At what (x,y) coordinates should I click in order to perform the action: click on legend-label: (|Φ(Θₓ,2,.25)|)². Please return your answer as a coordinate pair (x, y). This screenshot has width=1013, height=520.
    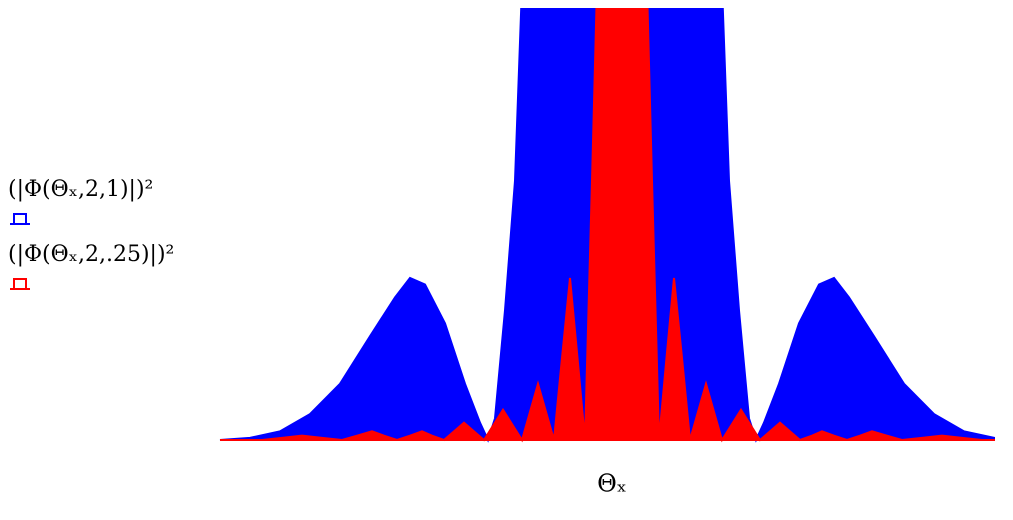
    Looking at the image, I should click on (91, 254).